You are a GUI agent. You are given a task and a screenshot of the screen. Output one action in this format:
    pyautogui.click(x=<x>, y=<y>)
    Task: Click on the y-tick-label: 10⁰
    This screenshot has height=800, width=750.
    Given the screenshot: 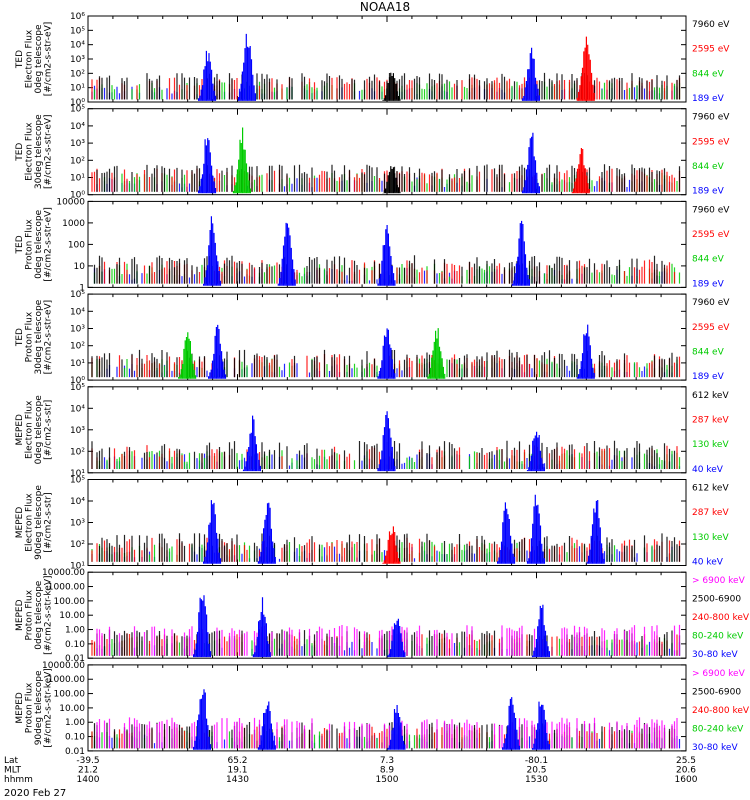 What is the action you would take?
    pyautogui.click(x=77, y=196)
    